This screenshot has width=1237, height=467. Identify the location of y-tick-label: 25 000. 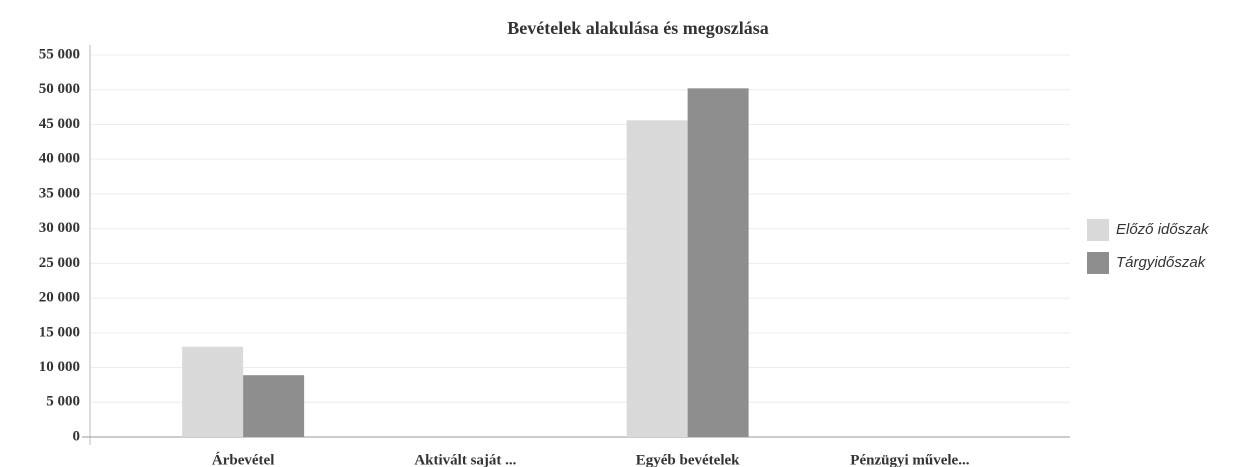
(59, 263).